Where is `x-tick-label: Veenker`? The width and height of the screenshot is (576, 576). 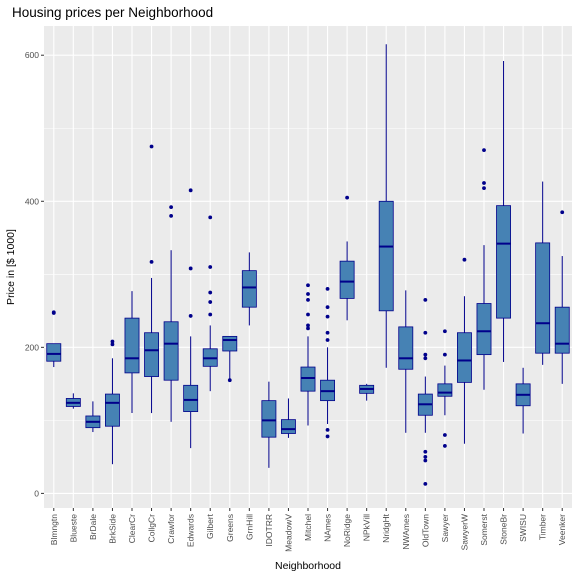
x-tick-label: Veenker is located at coordinates (562, 529).